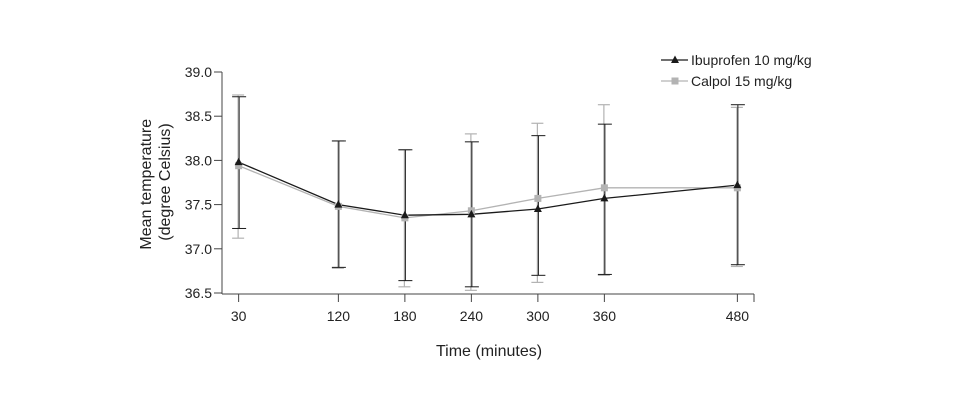 The height and width of the screenshot is (416, 970). I want to click on y-tick-label: 38.5, so click(198, 116).